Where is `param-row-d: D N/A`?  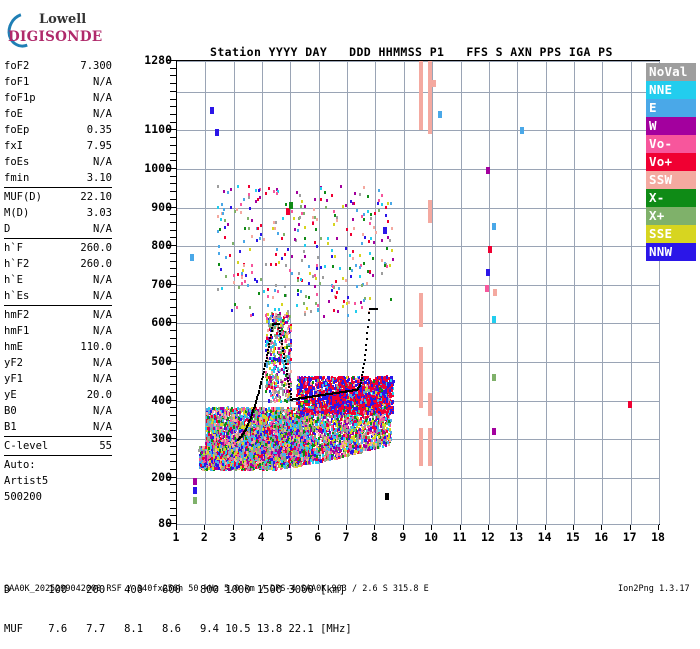
param-row-d: D N/A is located at coordinates (58, 229).